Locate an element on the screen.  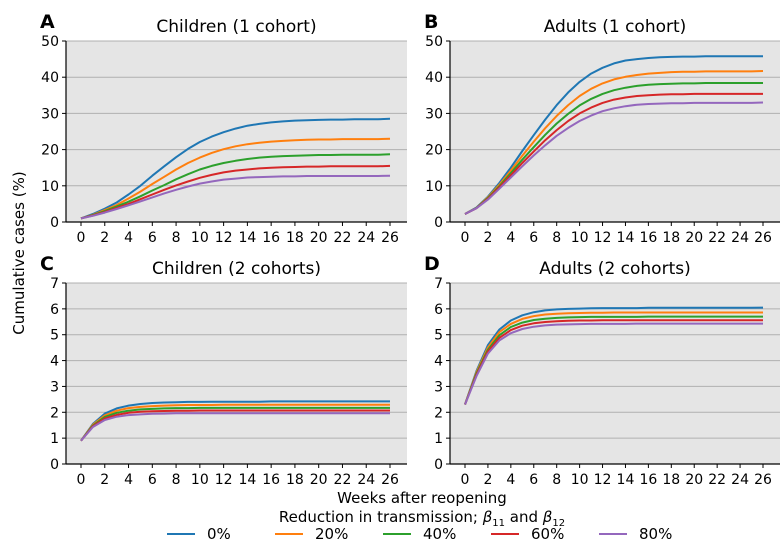
legend-title: Reduction in transmission; β11 and β12 is located at coordinates (422, 518).